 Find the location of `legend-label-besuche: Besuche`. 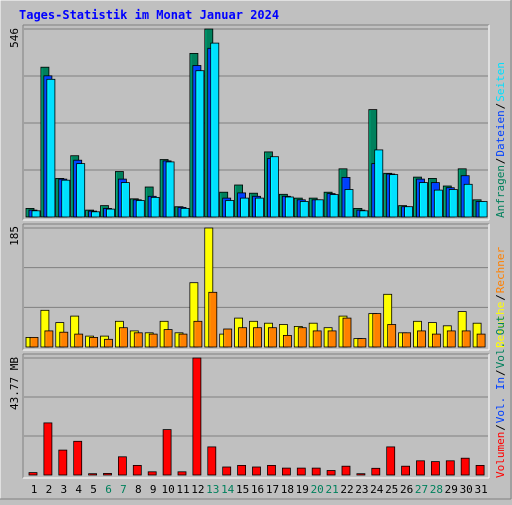

legend-label-besuche: Besuche is located at coordinates (500, 325).